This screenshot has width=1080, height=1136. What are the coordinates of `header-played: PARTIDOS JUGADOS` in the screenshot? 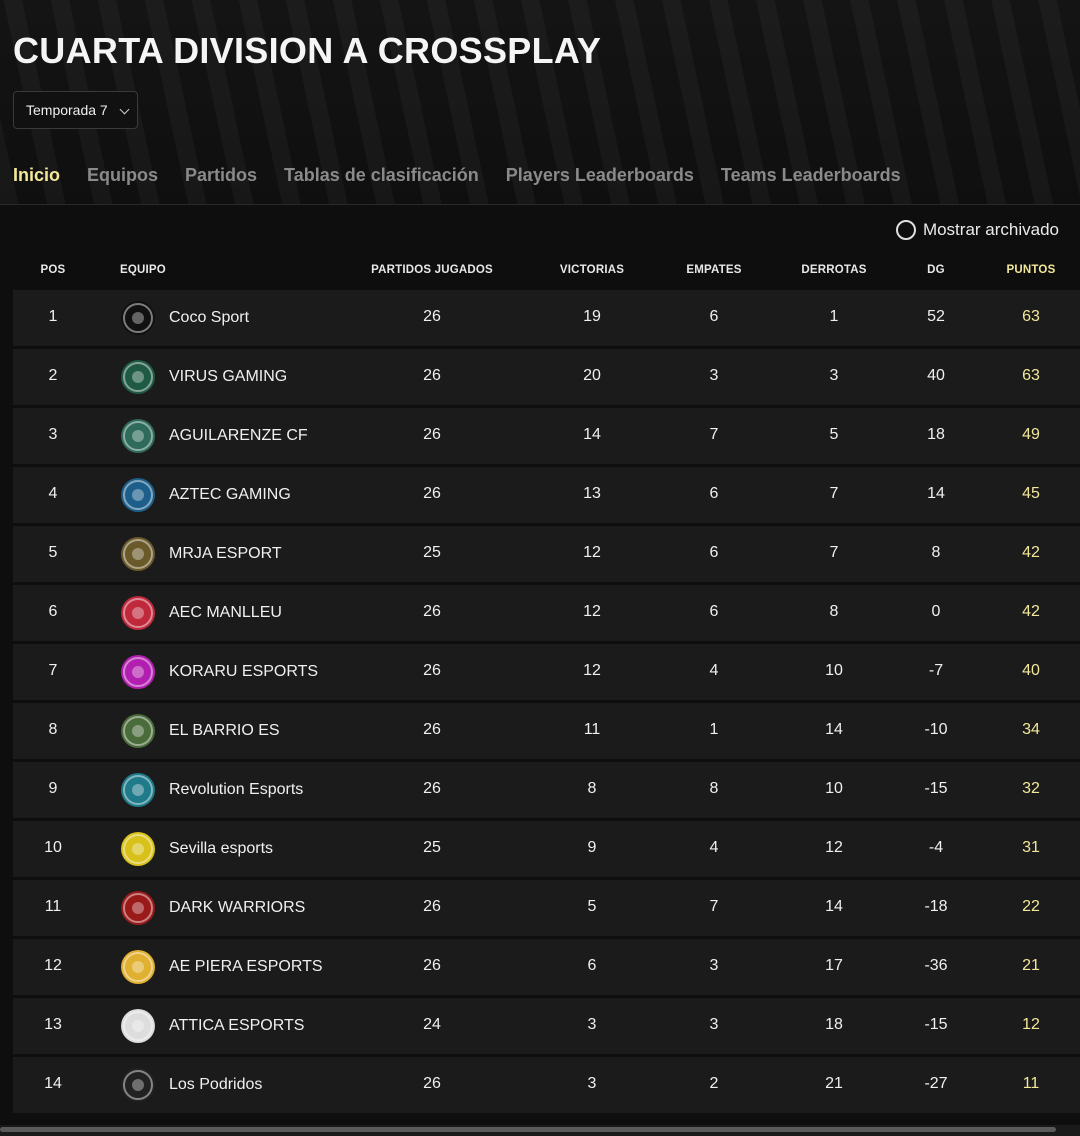 It's located at (432, 270).